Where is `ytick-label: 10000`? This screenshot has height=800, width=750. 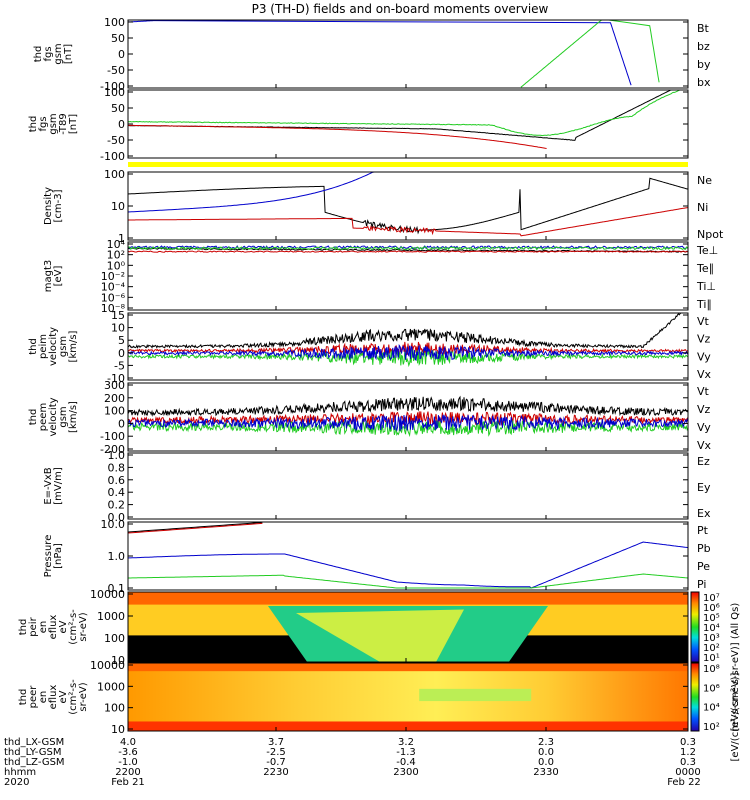
ytick-label: 10000 is located at coordinates (107, 594).